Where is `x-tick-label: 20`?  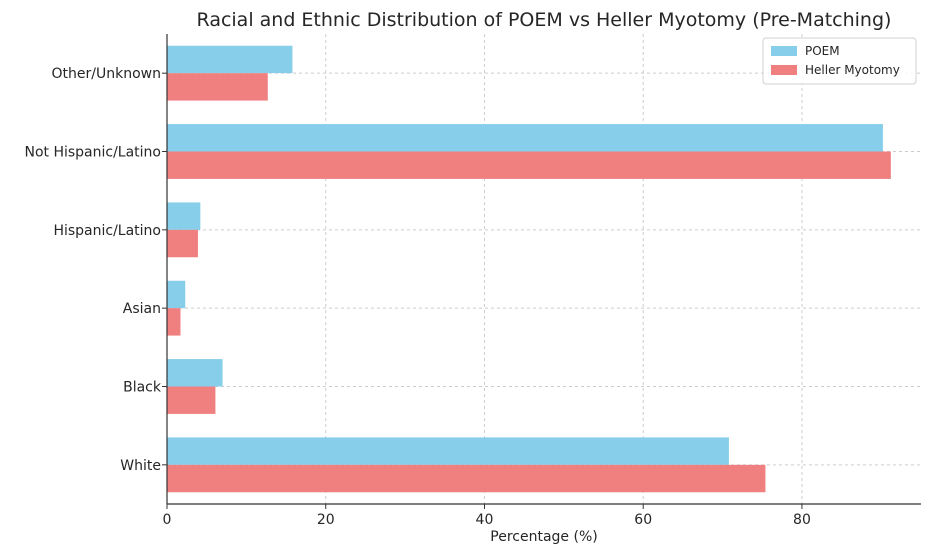
x-tick-label: 20 is located at coordinates (326, 520).